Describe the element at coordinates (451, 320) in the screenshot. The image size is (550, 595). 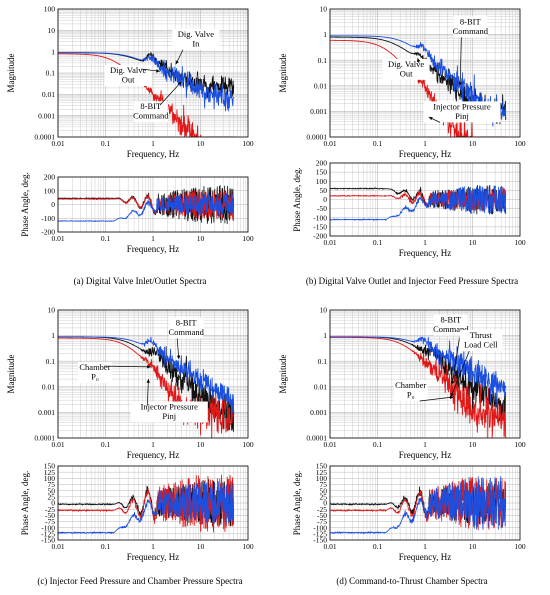
I see `annotation-label: 8-BIT` at that location.